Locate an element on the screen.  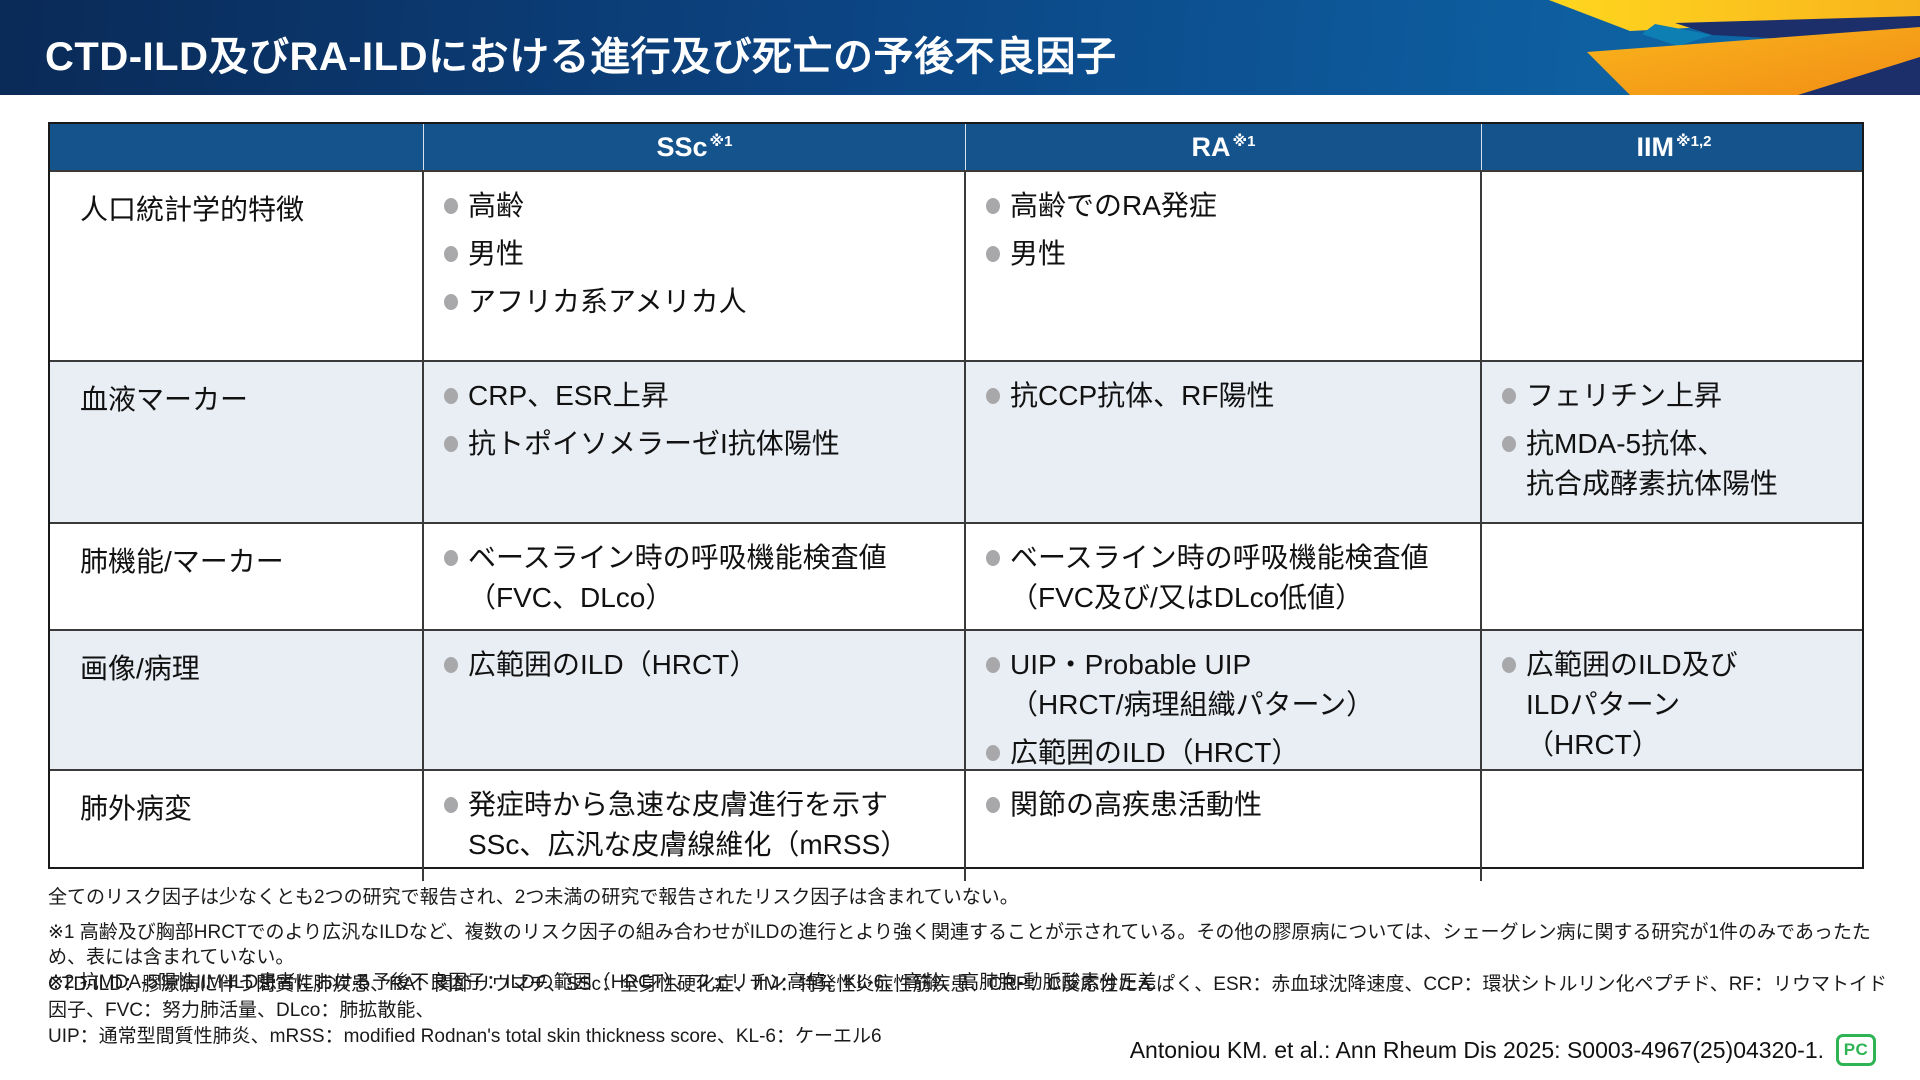
bullet-line: 男性 is located at coordinates (1226, 254).